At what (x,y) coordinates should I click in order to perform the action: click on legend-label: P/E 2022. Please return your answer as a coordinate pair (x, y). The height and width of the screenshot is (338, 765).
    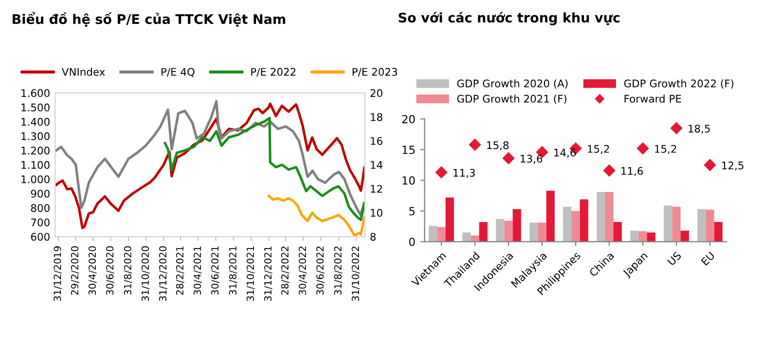
    Looking at the image, I should click on (273, 72).